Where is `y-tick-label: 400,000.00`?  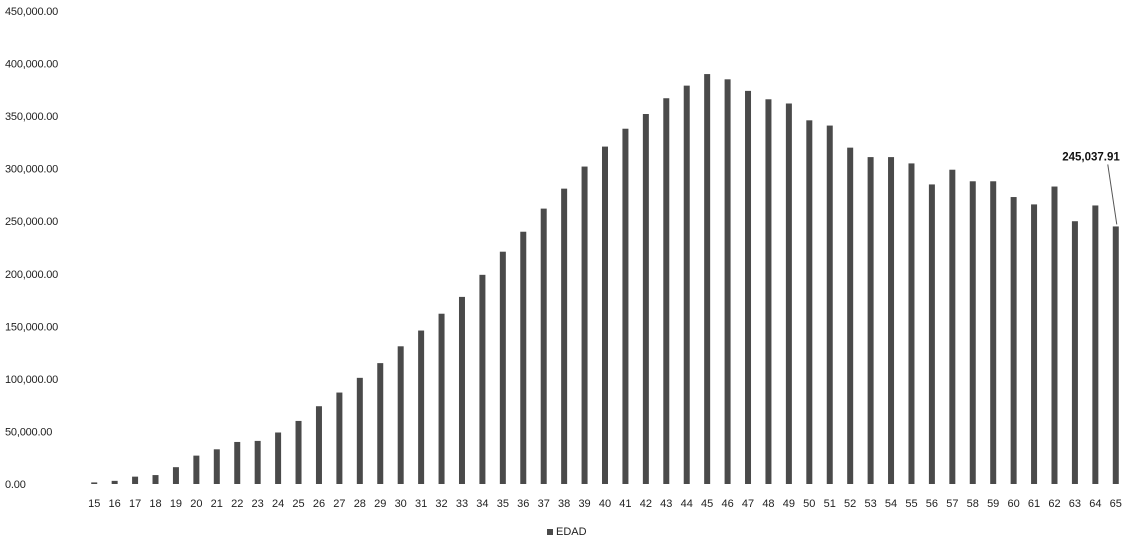
y-tick-label: 400,000.00 is located at coordinates (31, 65).